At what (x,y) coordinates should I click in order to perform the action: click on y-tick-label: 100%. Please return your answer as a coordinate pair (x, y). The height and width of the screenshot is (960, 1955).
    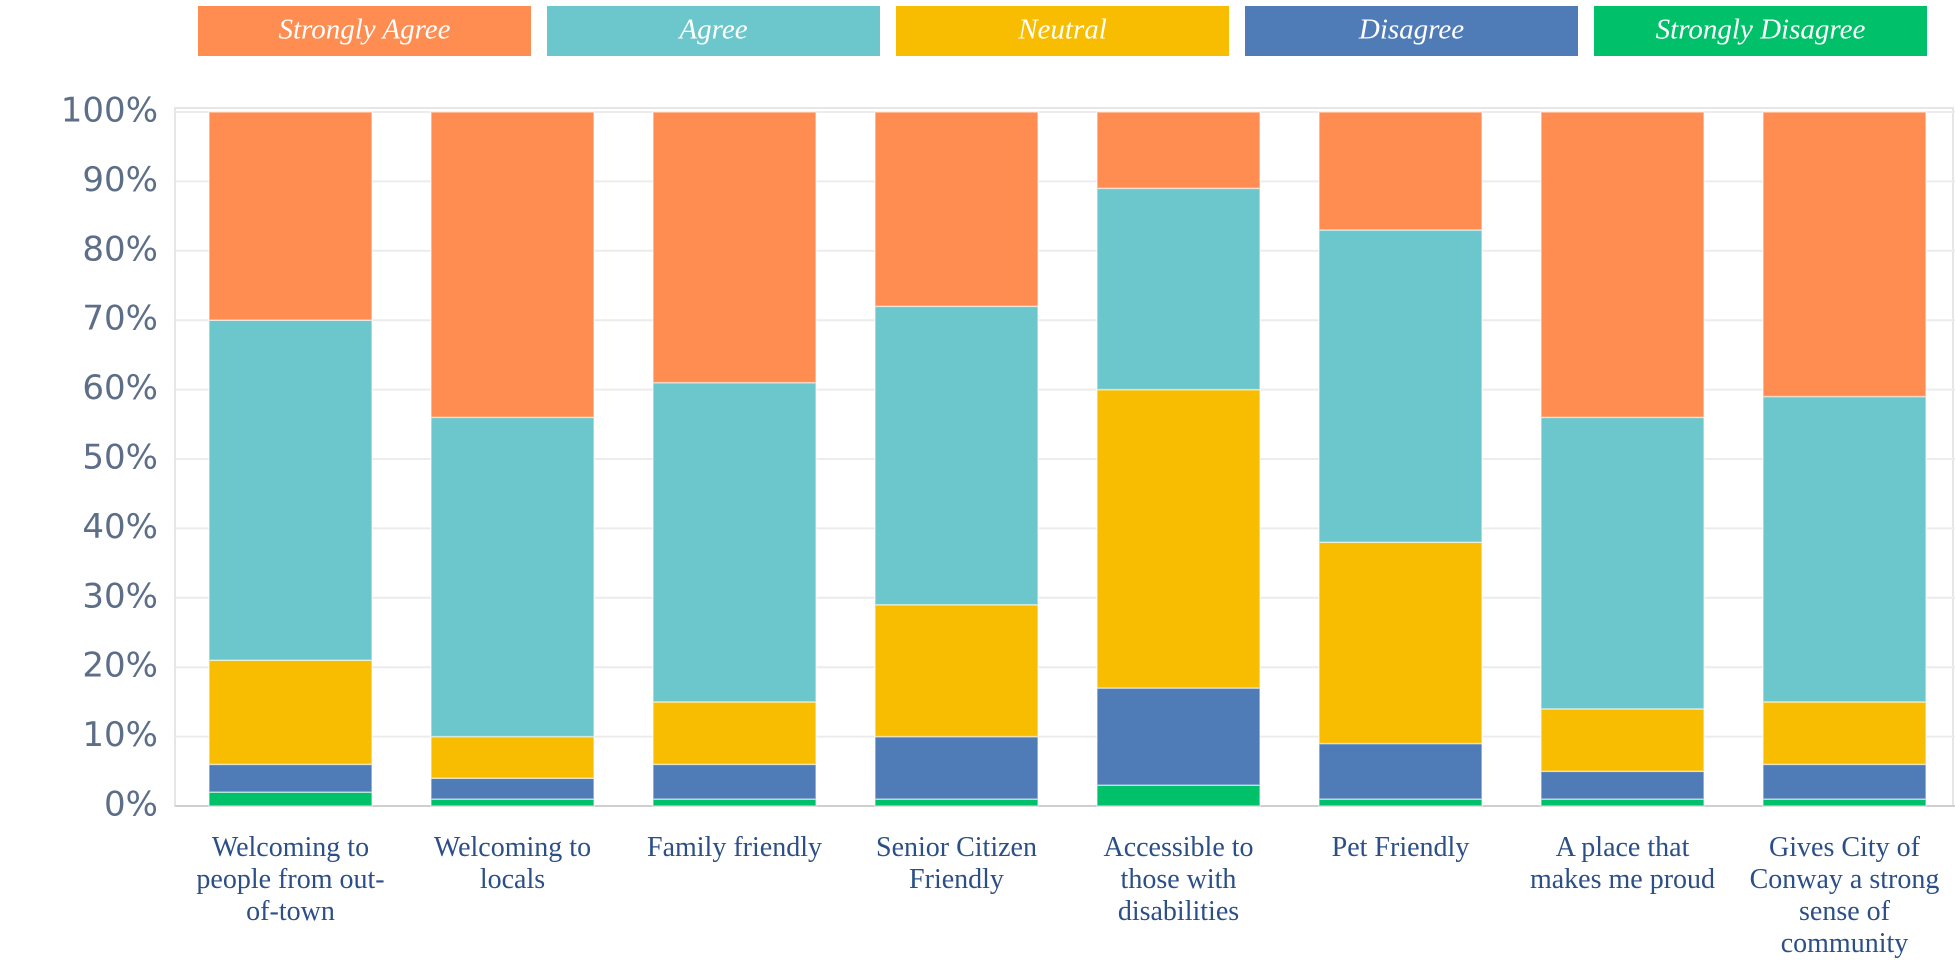
    Looking at the image, I should click on (109, 111).